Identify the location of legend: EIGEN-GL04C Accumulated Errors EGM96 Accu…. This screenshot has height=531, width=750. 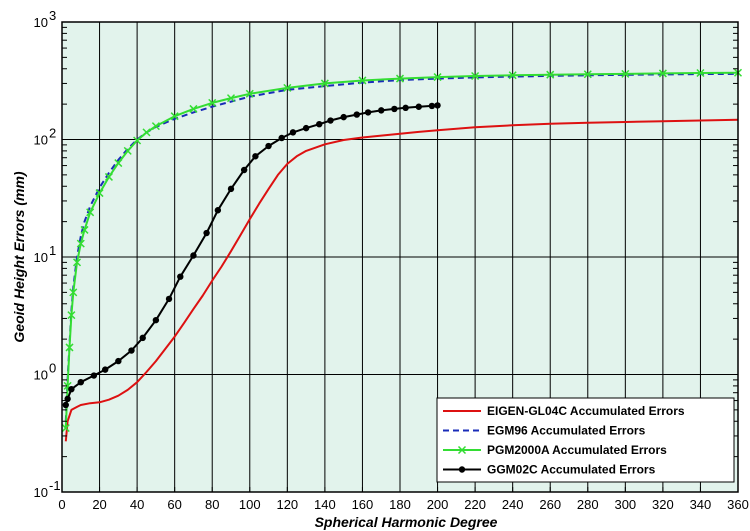
(585, 440).